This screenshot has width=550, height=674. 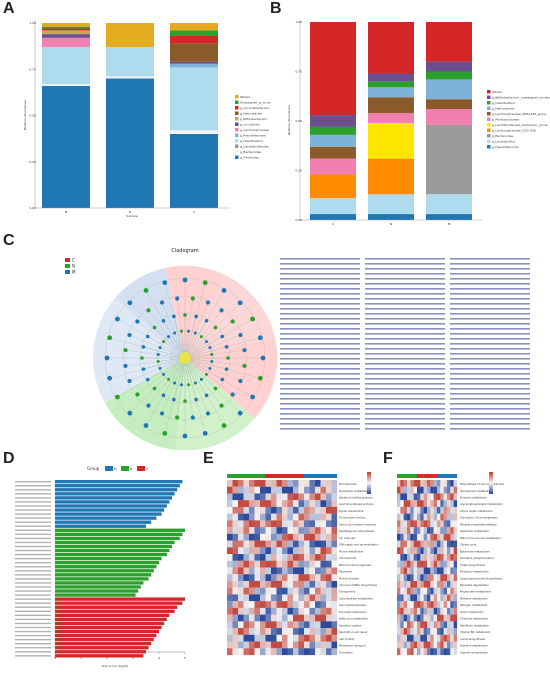 I want to click on legend-label: Others, so click(x=497, y=92).